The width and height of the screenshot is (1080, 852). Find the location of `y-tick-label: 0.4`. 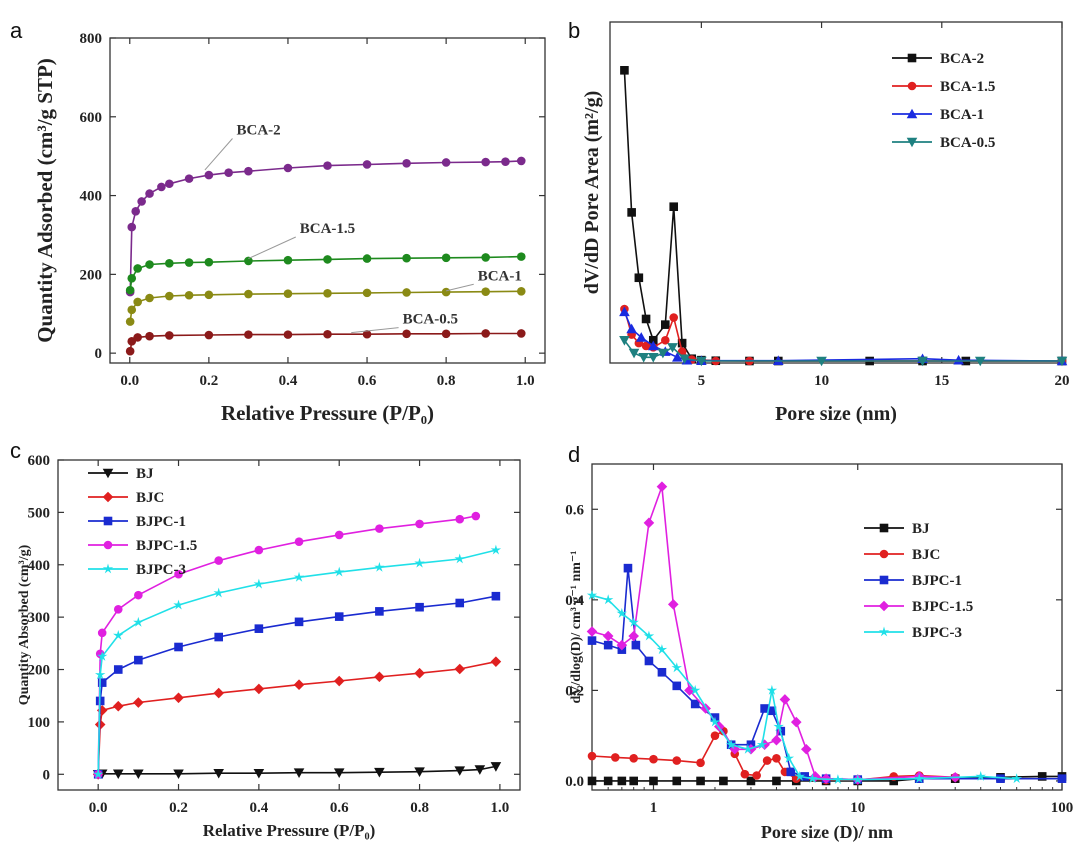

y-tick-label: 0.4 is located at coordinates (574, 601).